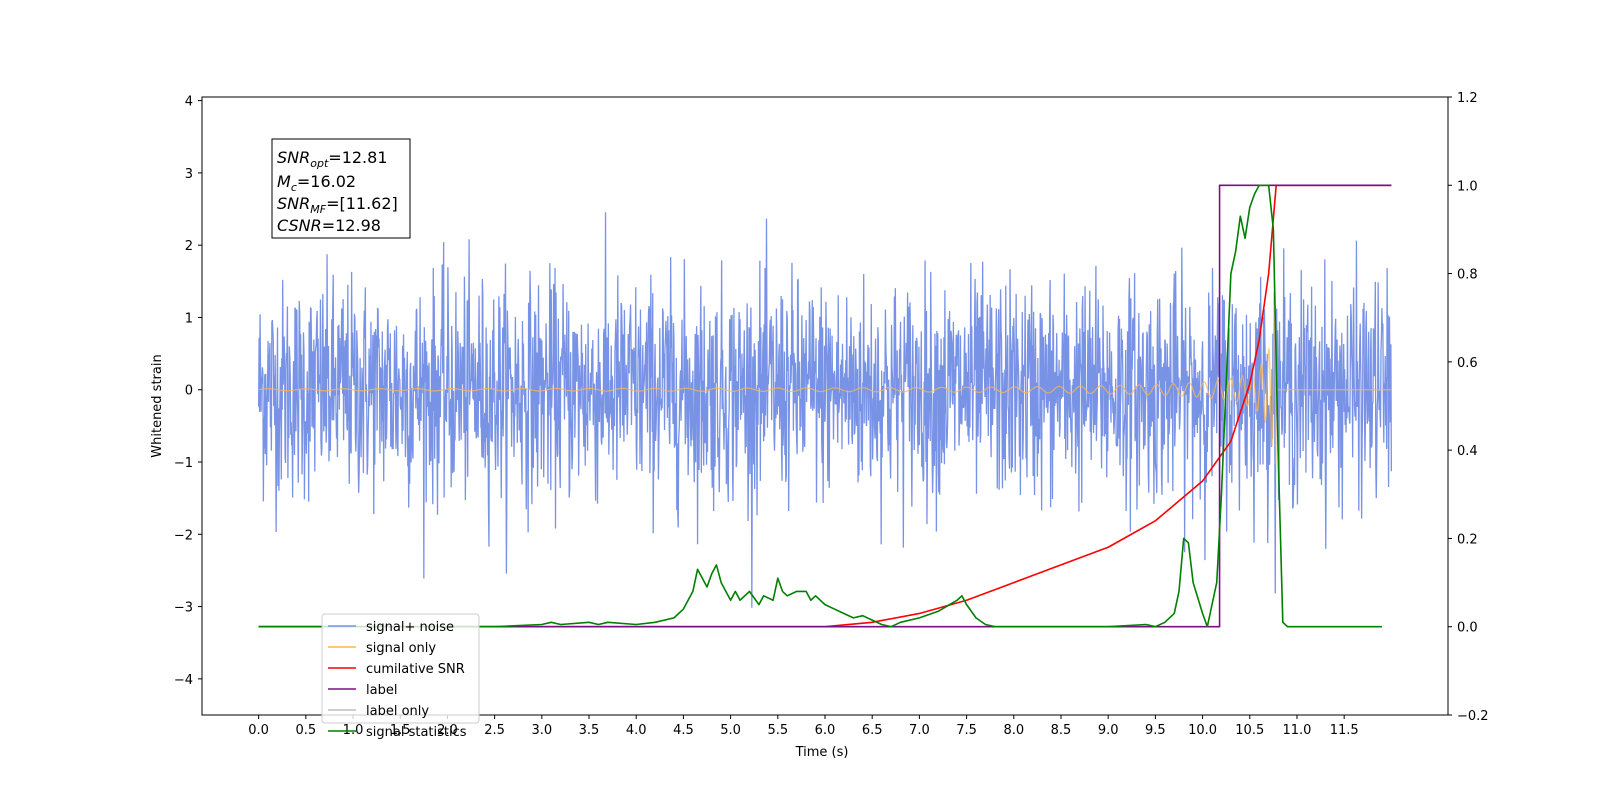  I want to click on x-tick-label: 4.5, so click(683, 730).